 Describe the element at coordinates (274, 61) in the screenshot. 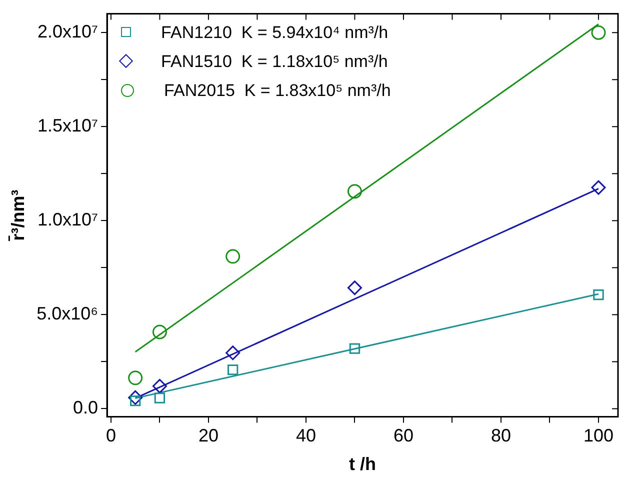

I see `legend-label: FAN1510 K = 1.18x10⁵ nm³/h` at that location.